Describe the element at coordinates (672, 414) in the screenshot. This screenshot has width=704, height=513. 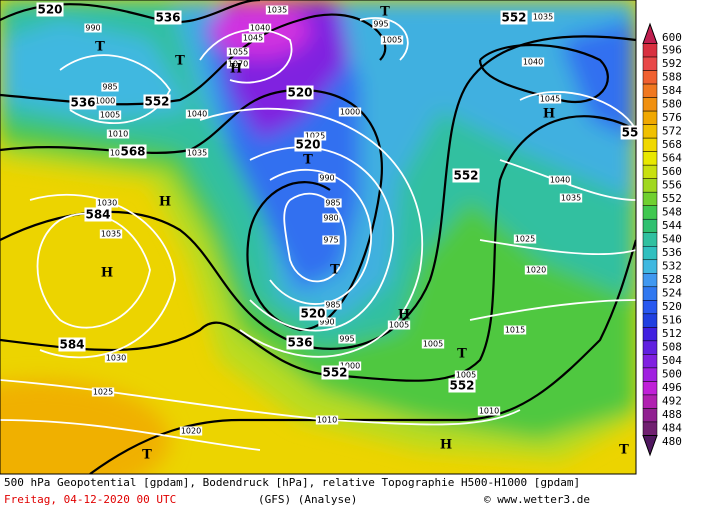
I see `scale-label: 488` at that location.